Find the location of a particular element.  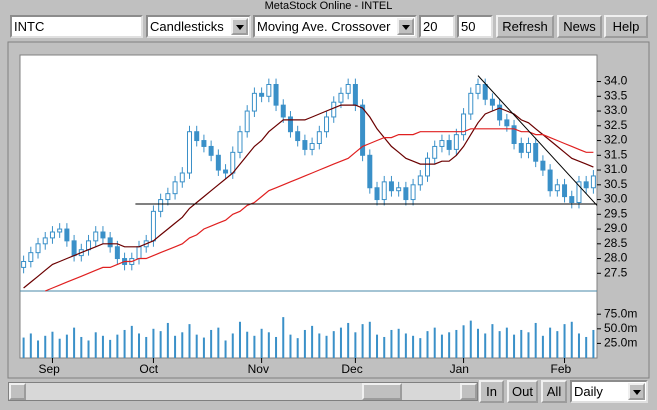

y-tick-label: 28.0 is located at coordinates (616, 258).